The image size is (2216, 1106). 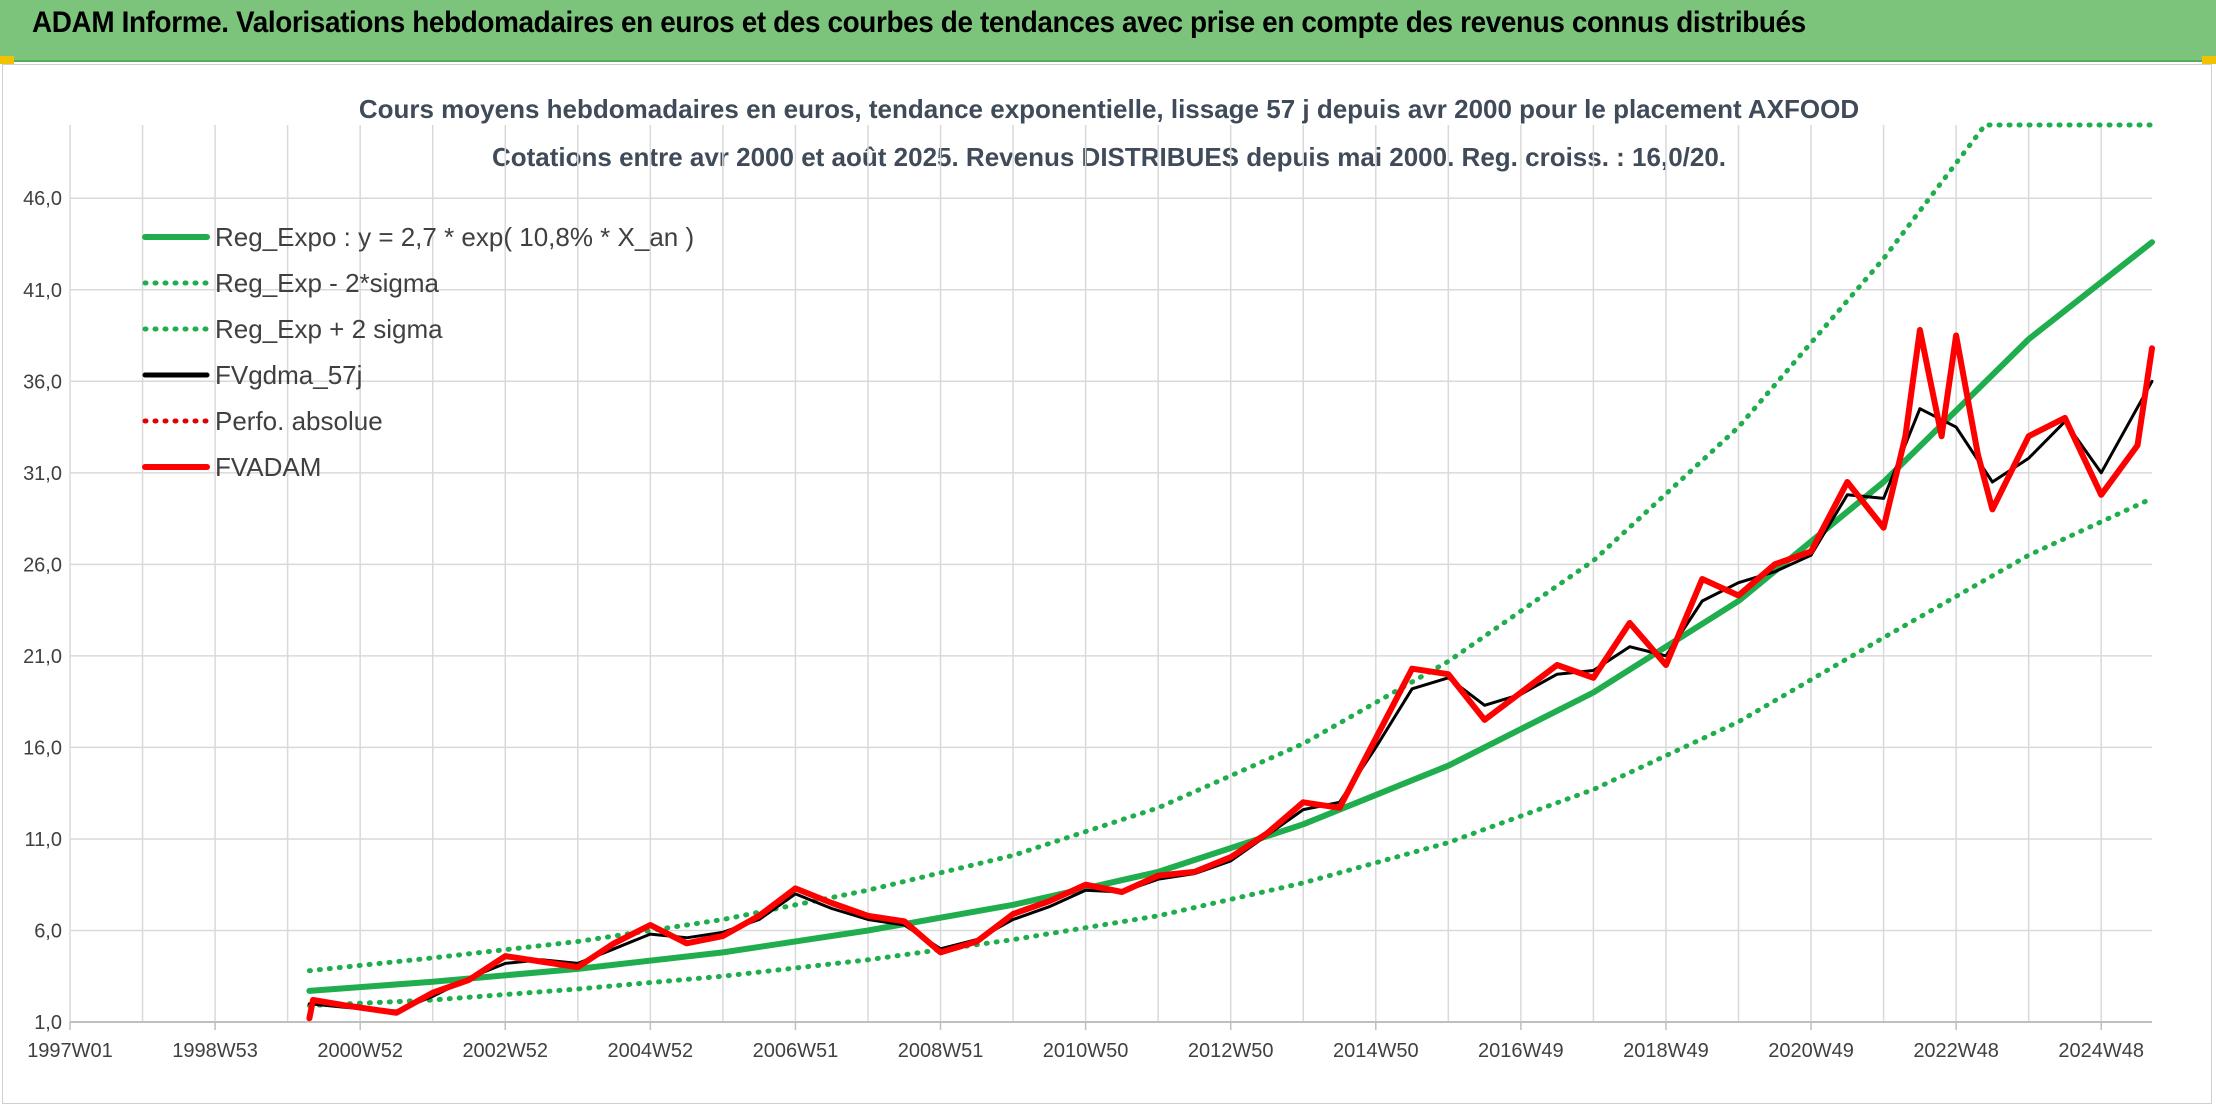 What do you see at coordinates (43, 840) in the screenshot?
I see `y-tick-label: 11,0` at bounding box center [43, 840].